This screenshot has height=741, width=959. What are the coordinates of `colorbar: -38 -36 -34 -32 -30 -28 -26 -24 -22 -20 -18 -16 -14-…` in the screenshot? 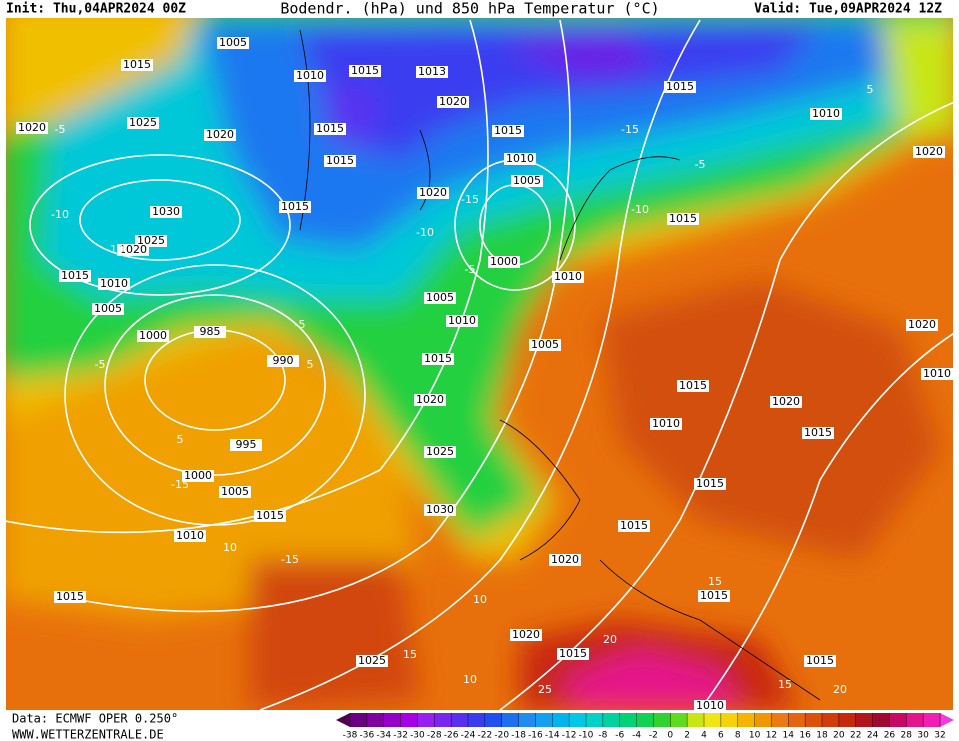 It's located at (645, 727).